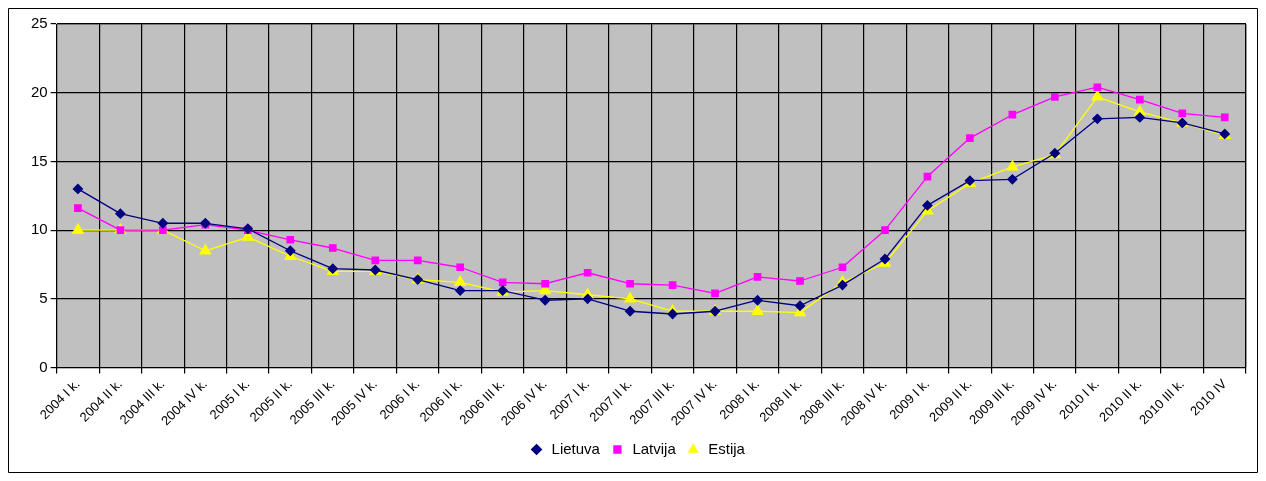 The height and width of the screenshot is (481, 1266). I want to click on legend-label: Lietuva, so click(576, 448).